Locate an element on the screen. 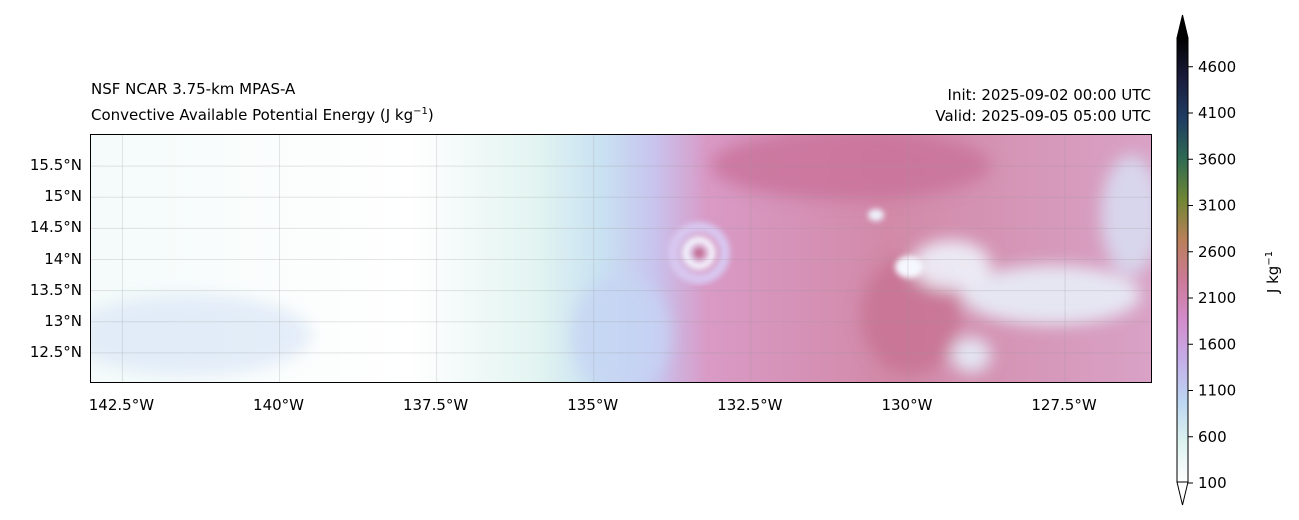  colorbar-tick-label: 4100 is located at coordinates (1217, 113).